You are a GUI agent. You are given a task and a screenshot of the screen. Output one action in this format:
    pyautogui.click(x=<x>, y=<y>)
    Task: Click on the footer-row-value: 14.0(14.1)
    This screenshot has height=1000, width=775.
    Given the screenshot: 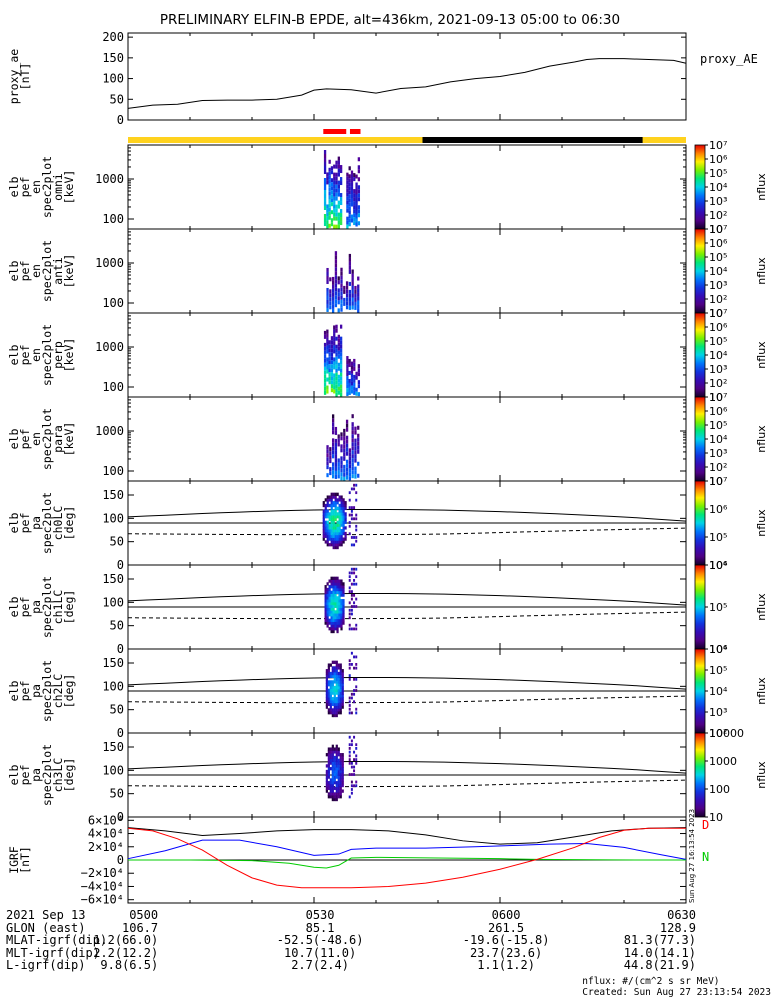 What is the action you would take?
    pyautogui.click(x=659, y=952)
    